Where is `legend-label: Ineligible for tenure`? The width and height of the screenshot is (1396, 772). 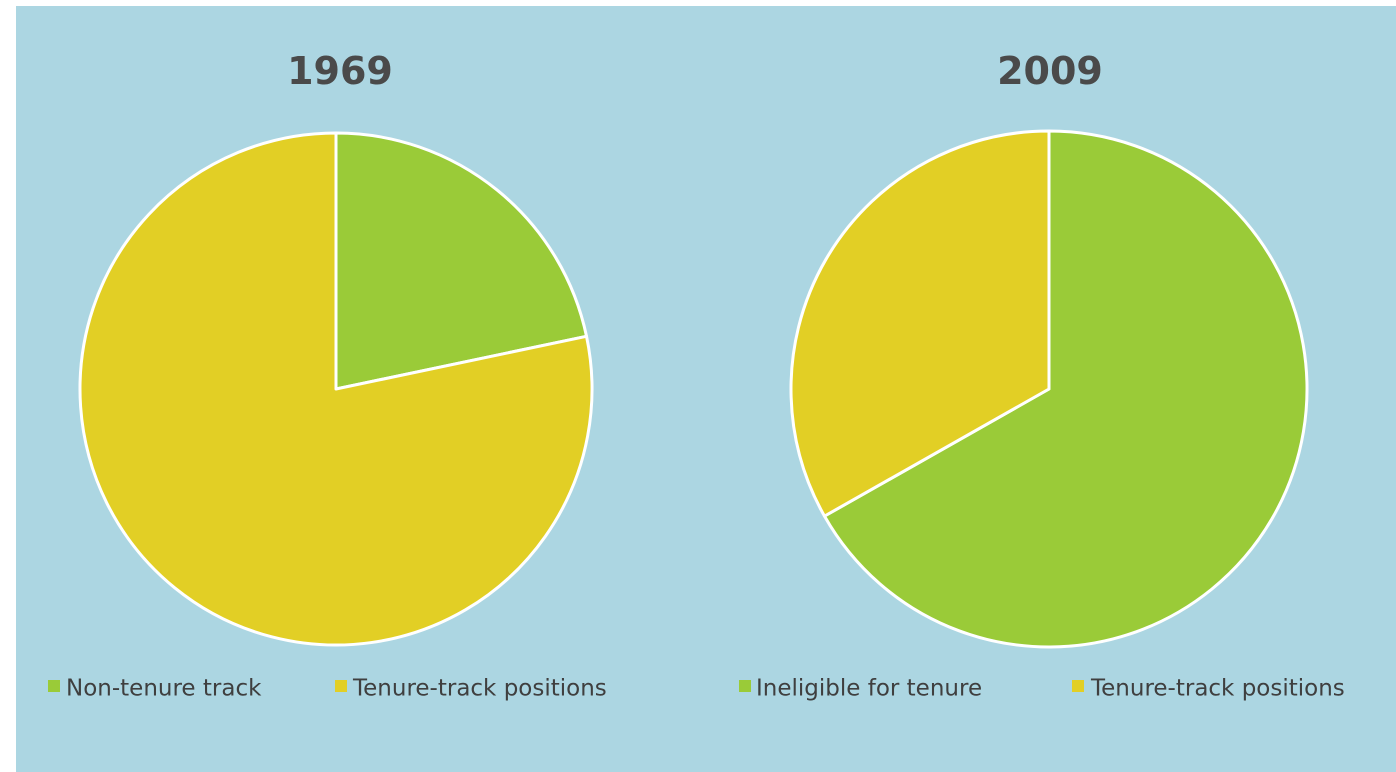 legend-label: Ineligible for tenure is located at coordinates (869, 689).